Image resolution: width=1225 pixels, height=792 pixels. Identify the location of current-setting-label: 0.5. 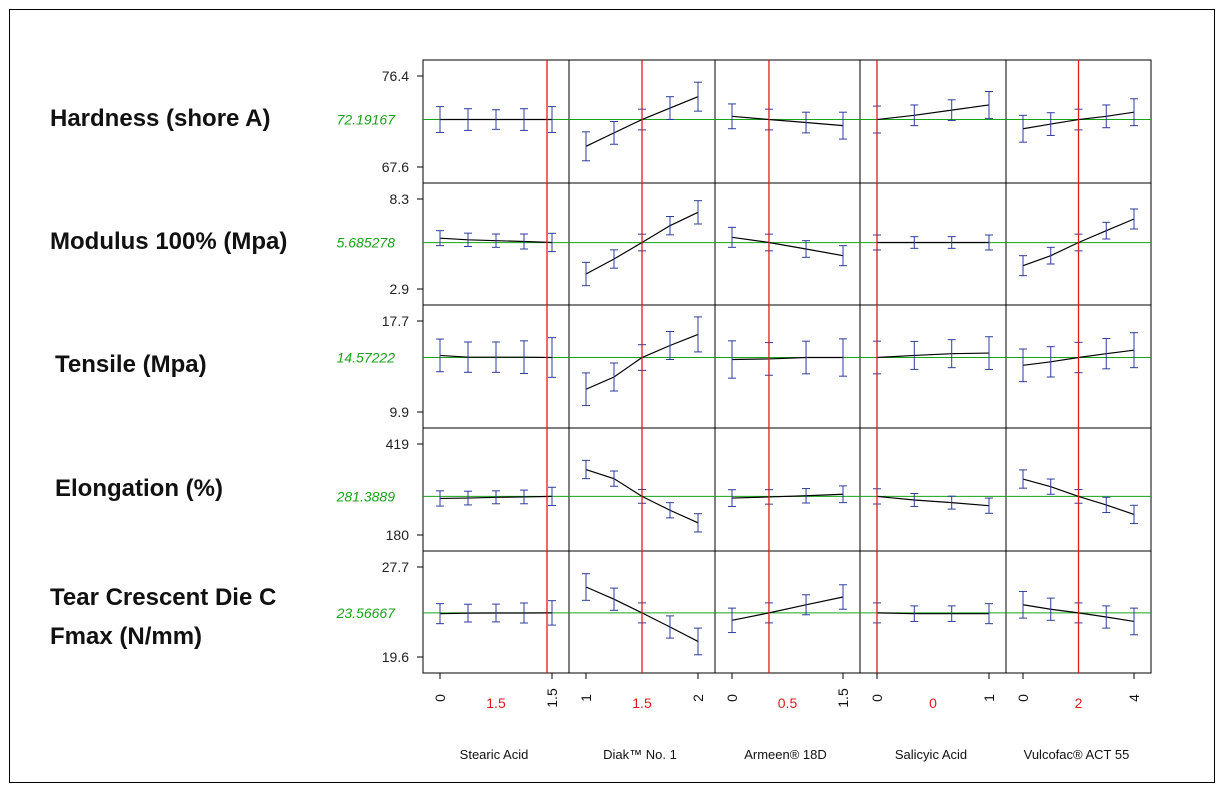
(788, 703).